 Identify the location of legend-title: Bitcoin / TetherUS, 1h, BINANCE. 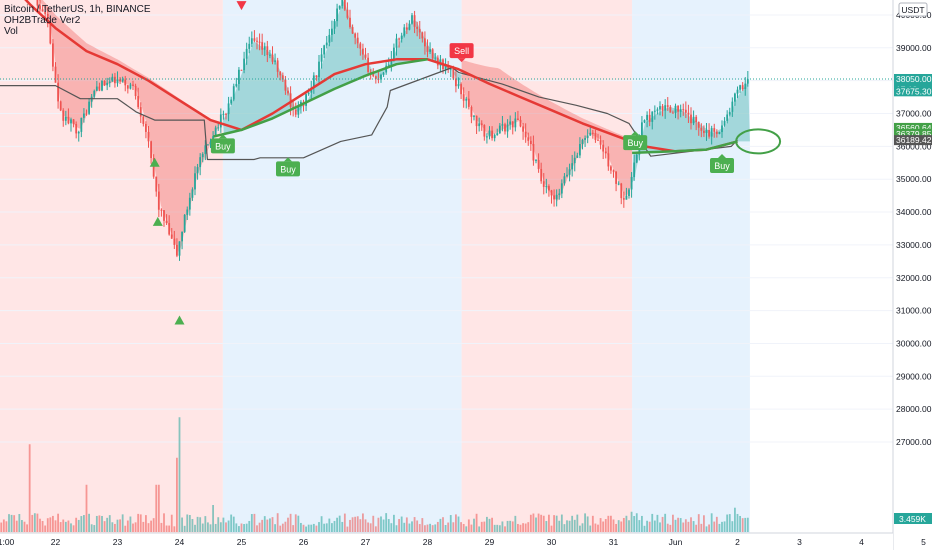
(77, 9).